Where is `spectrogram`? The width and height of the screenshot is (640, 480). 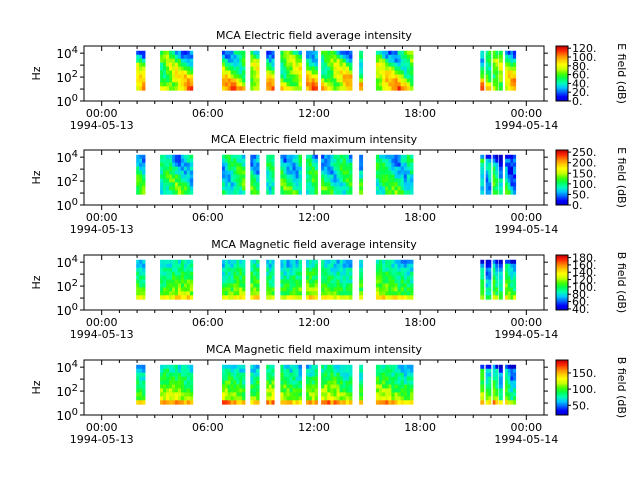 spectrogram is located at coordinates (326, 279).